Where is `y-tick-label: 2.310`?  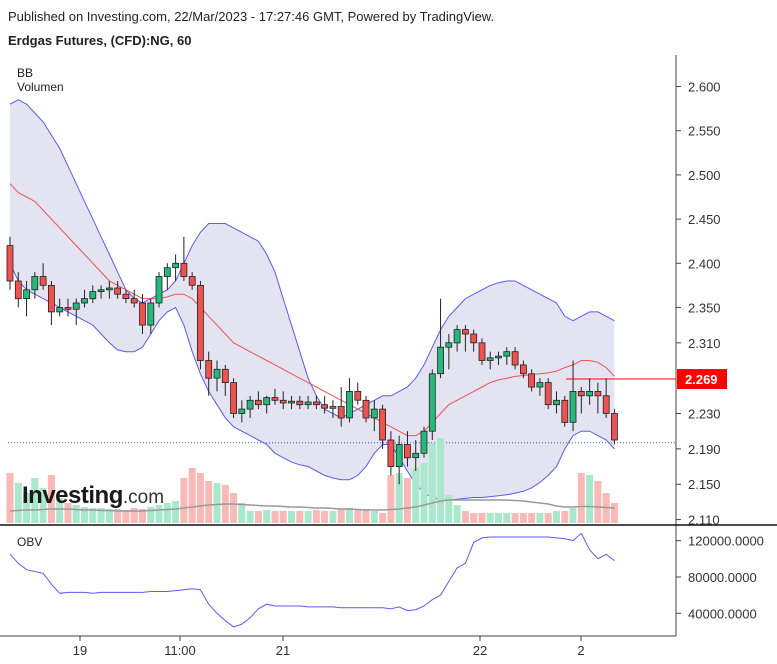 y-tick-label: 2.310 is located at coordinates (704, 343).